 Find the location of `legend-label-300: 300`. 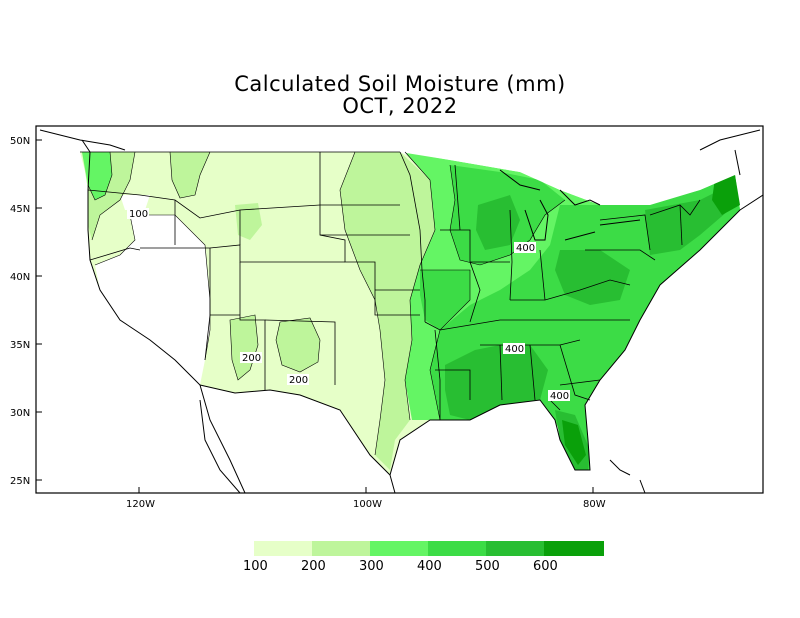

legend-label-300: 300 is located at coordinates (371, 566).